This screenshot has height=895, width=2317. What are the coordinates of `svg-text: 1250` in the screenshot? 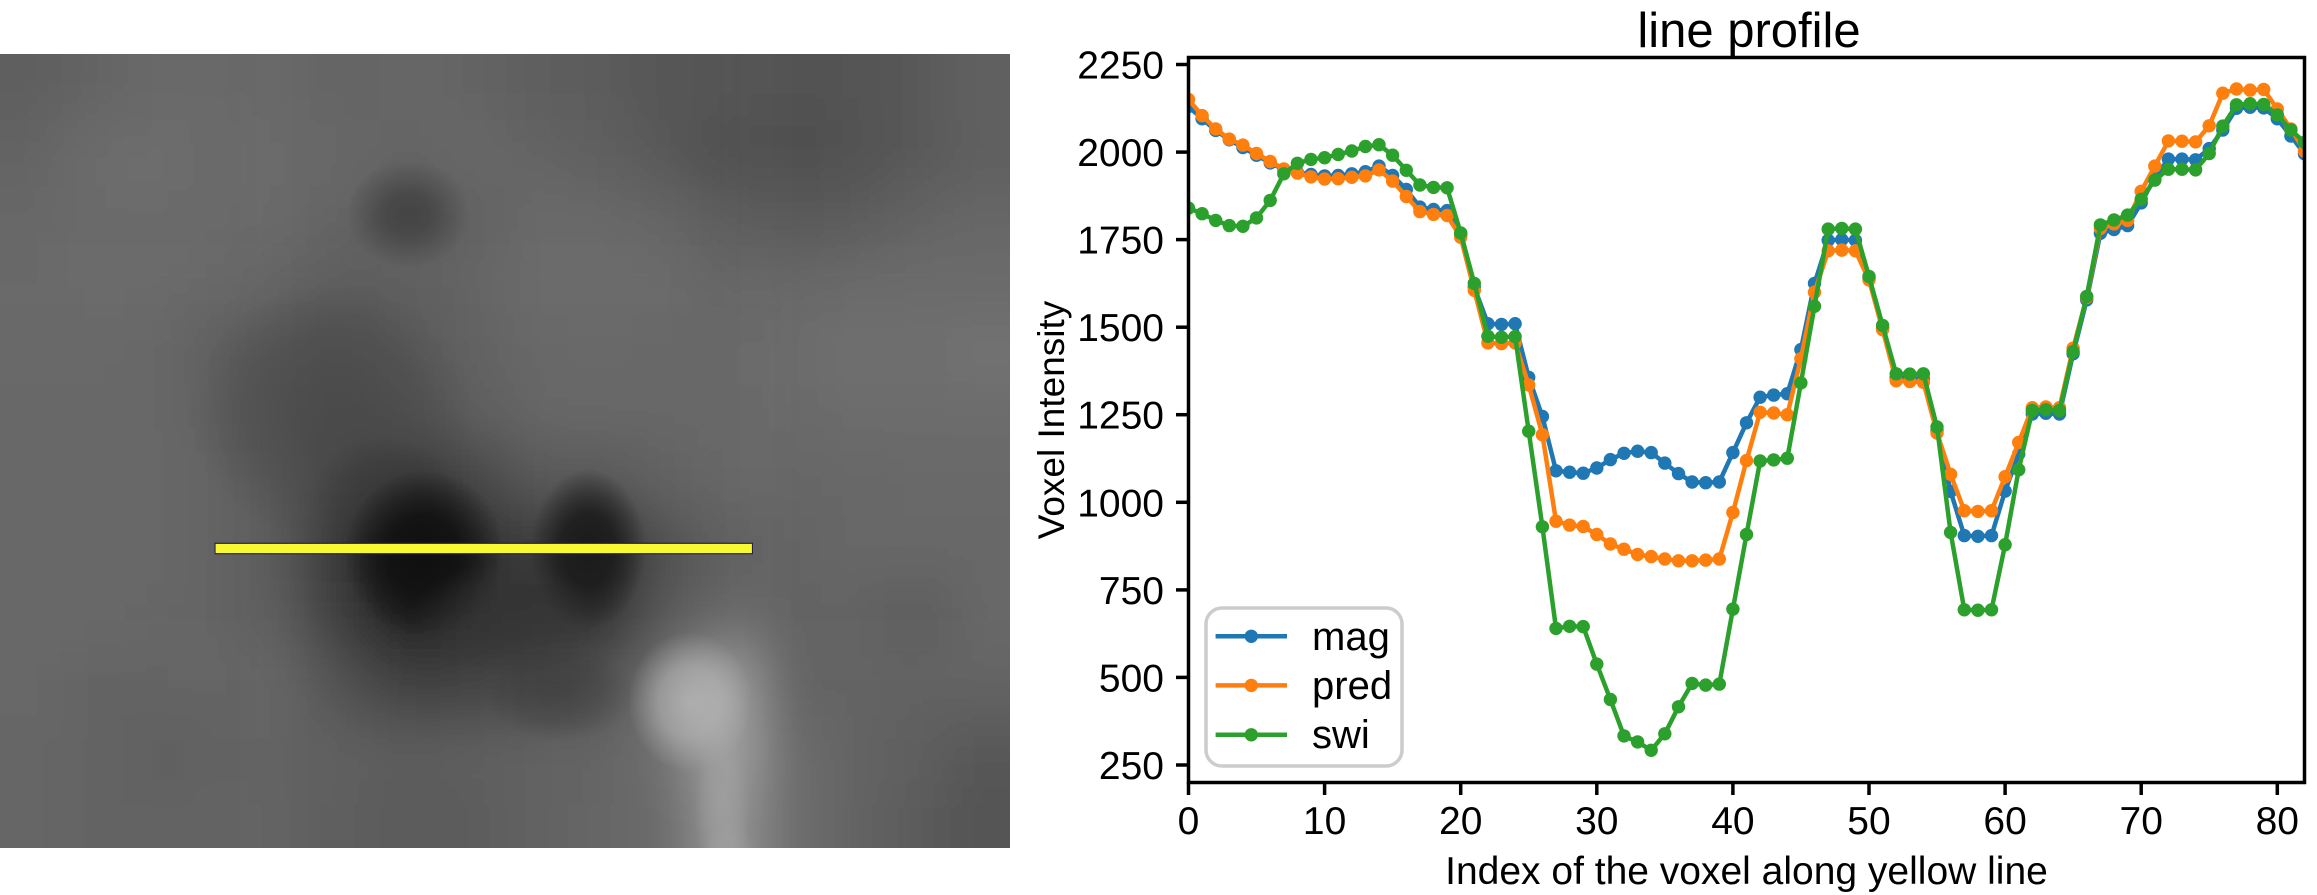 It's located at (1120, 416).